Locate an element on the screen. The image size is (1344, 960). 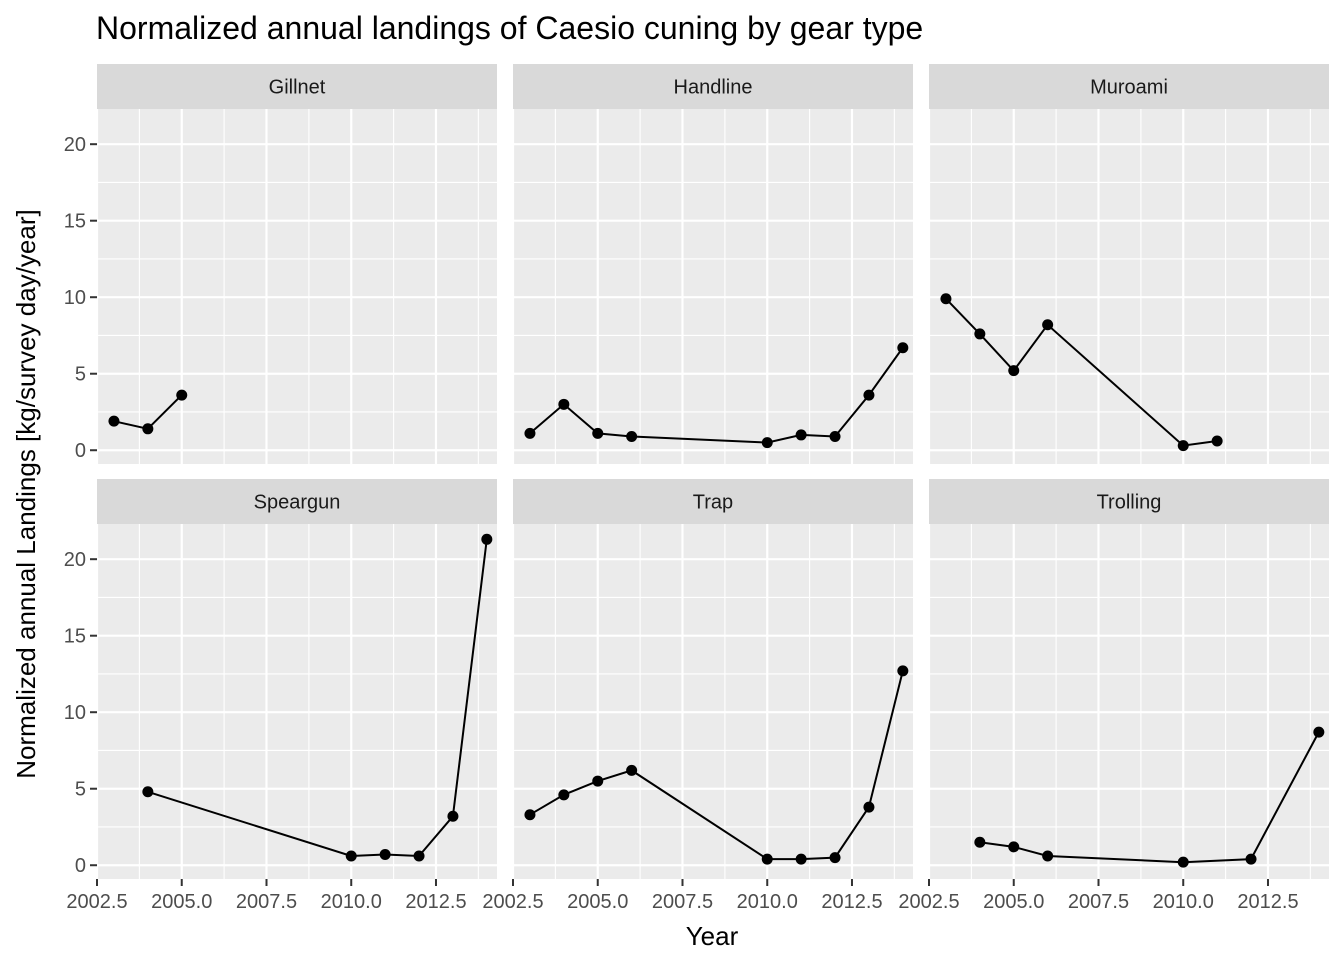
facet-gillnet: Gillnet 0 5 10 15 20 is located at coordinates (280, 264).